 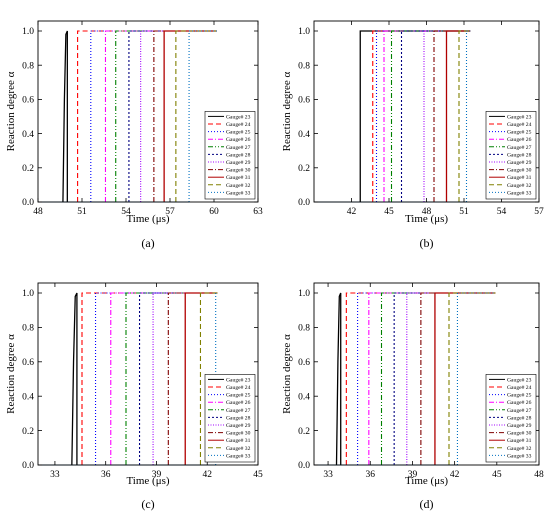 I want to click on x-tick-label: 54, so click(x=126, y=212).